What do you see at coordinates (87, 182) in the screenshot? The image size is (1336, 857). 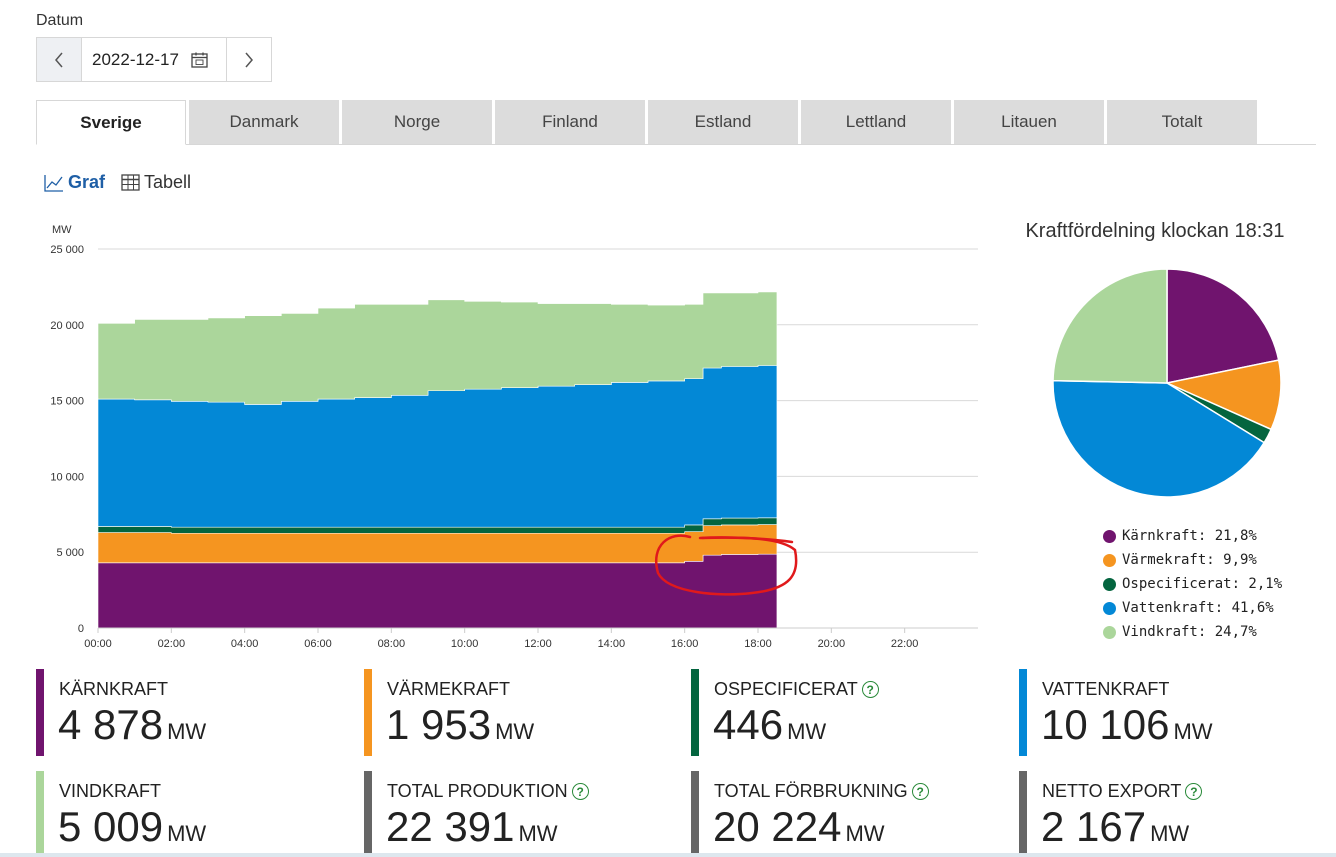 I see `graph-view-label: Graf` at bounding box center [87, 182].